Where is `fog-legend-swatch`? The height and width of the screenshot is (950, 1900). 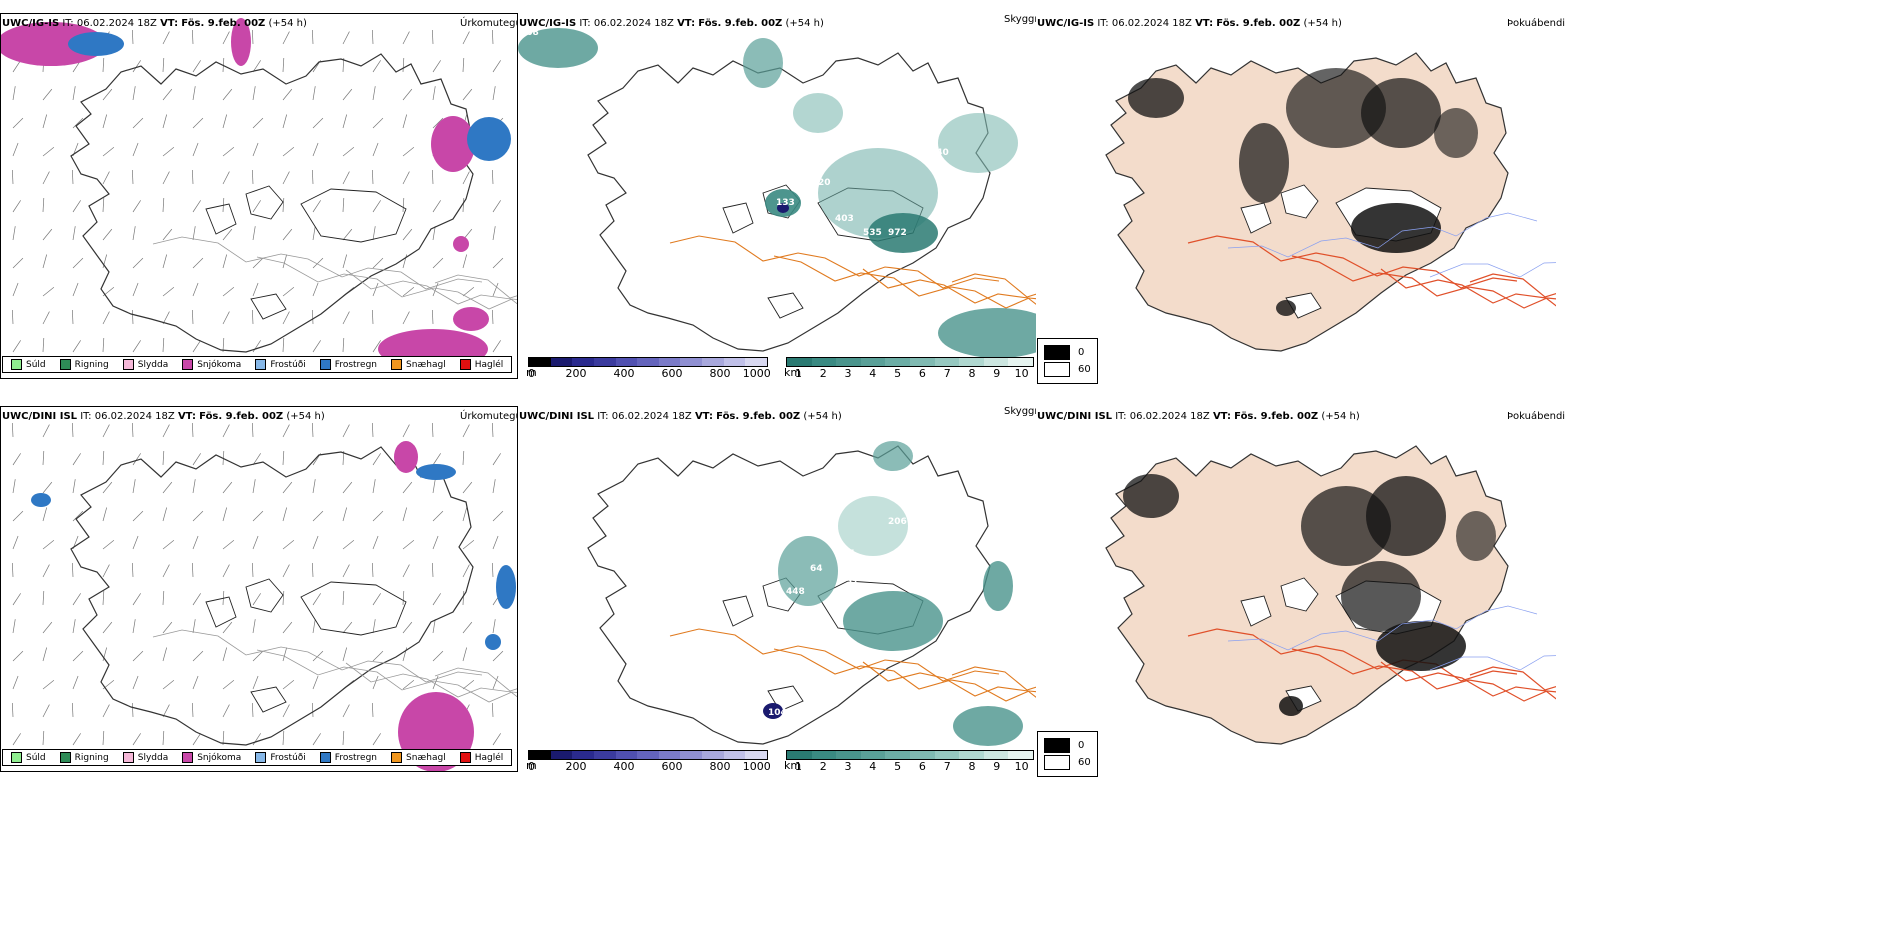 fog-legend-swatch is located at coordinates (1057, 762).